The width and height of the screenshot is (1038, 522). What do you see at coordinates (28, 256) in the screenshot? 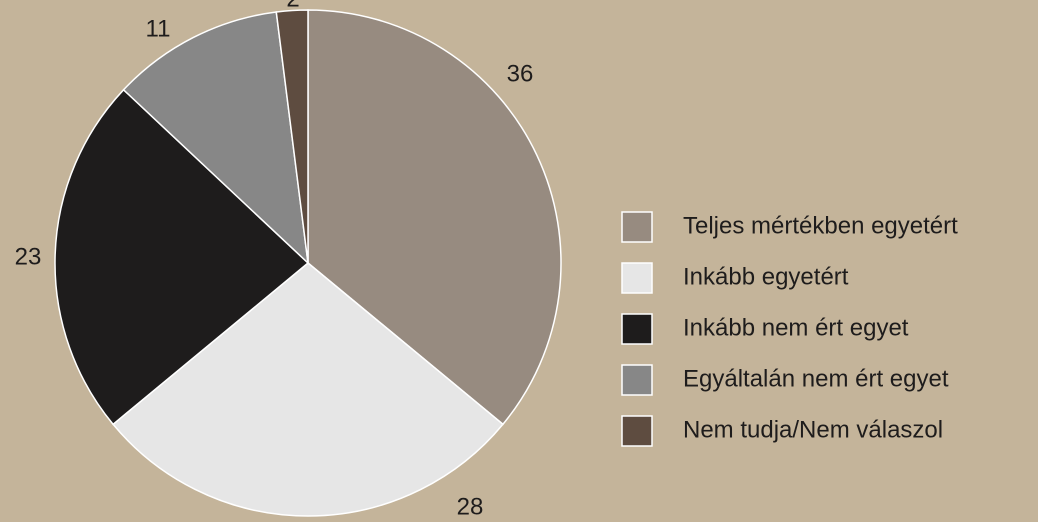
I see `data-label: 23` at bounding box center [28, 256].